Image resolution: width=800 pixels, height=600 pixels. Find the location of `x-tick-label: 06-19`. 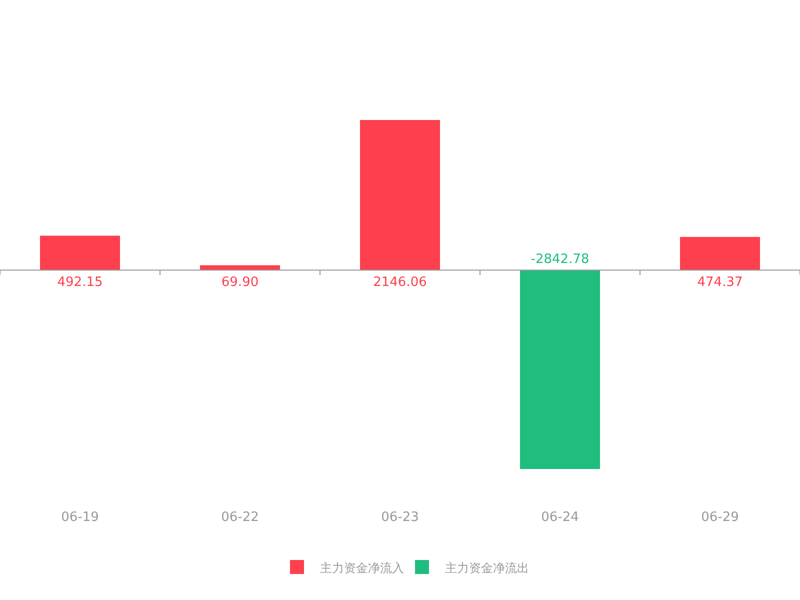

x-tick-label: 06-19 is located at coordinates (80, 517).